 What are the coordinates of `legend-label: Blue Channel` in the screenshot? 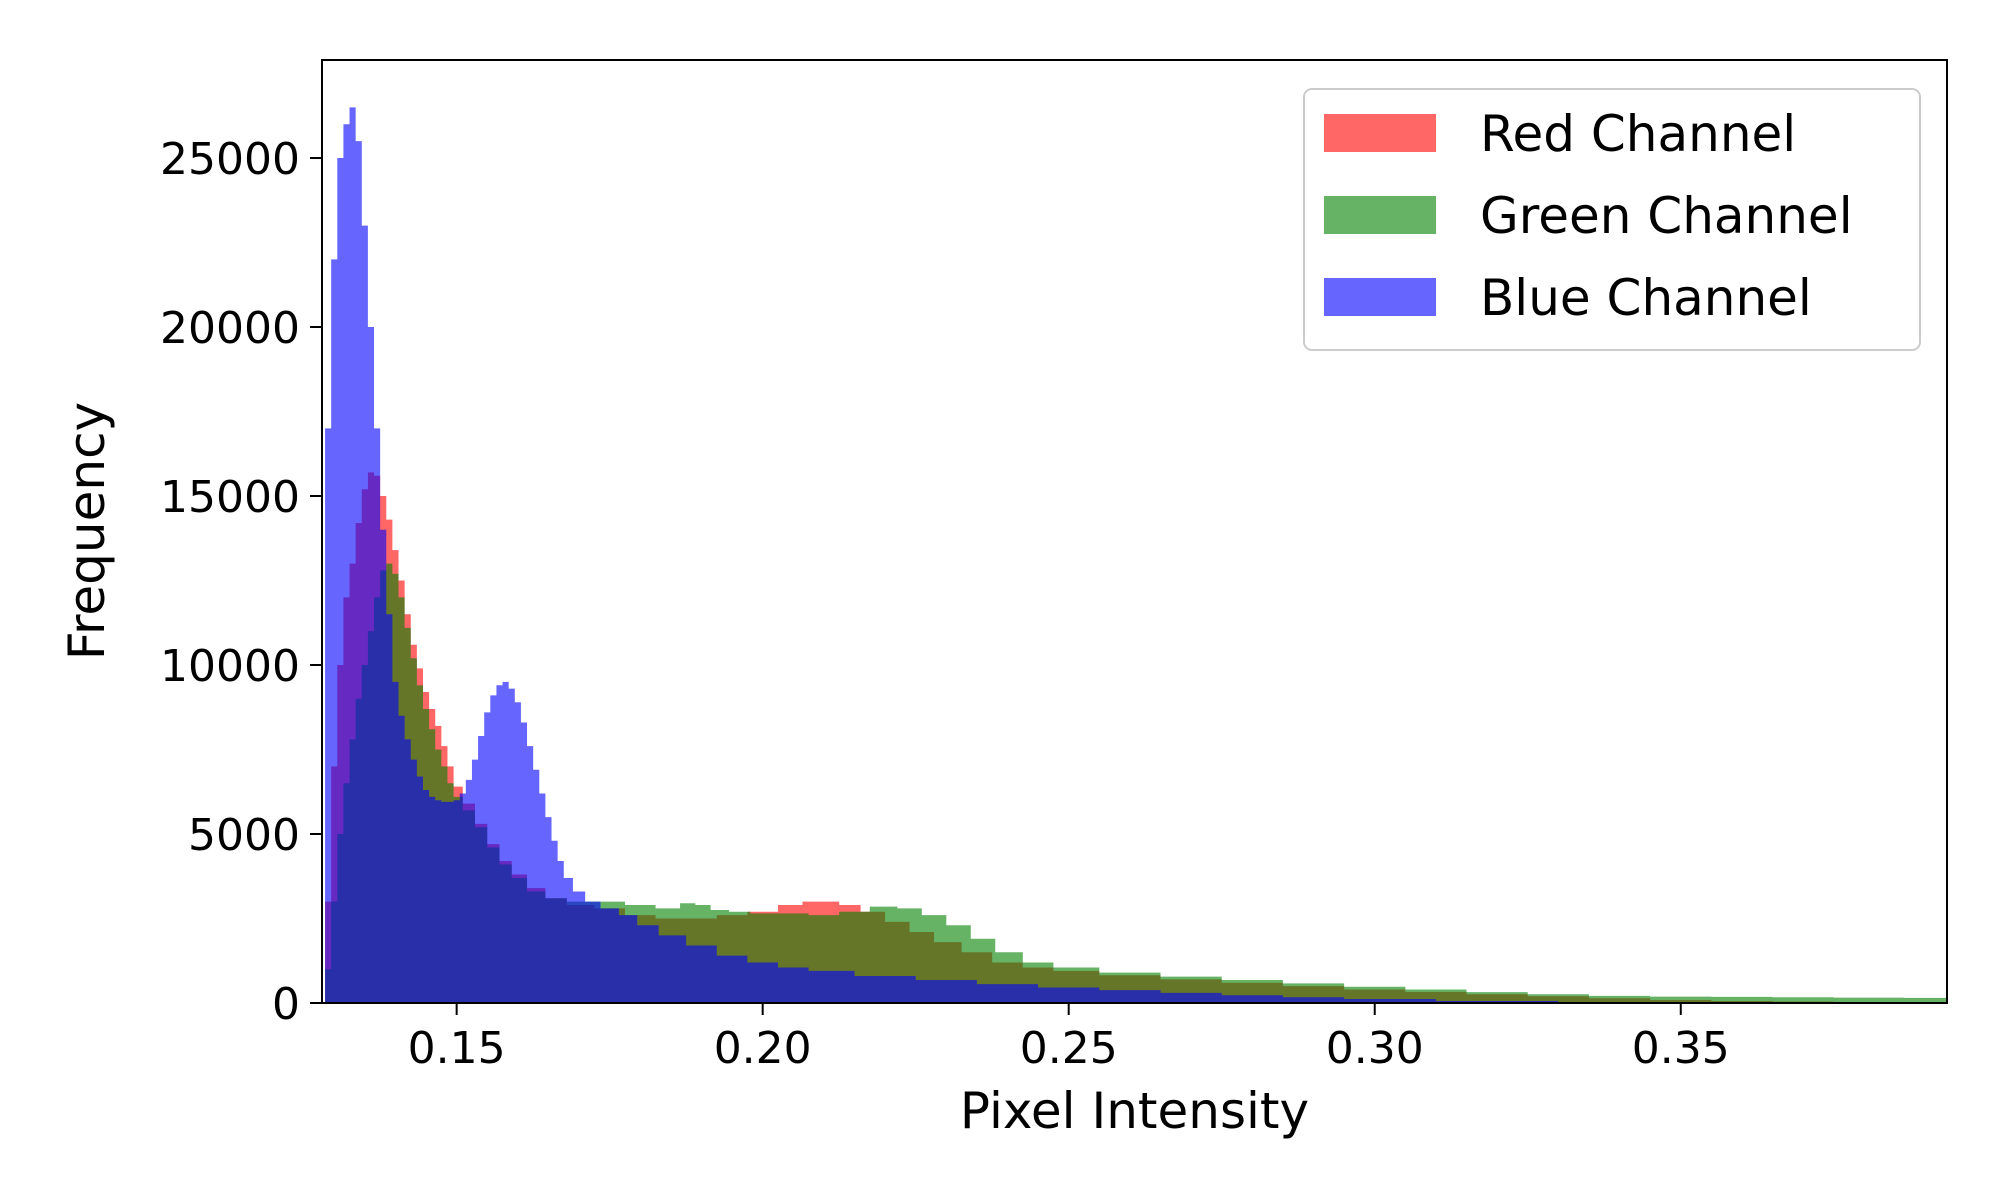 It's located at (1646, 298).